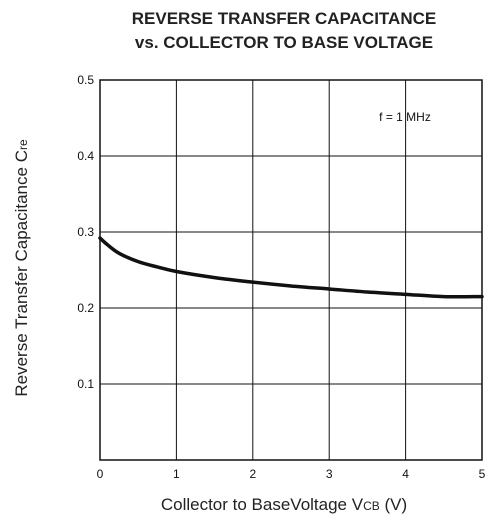 The width and height of the screenshot is (487, 518). I want to click on x-axis-label-subscript: CB, so click(371, 506).